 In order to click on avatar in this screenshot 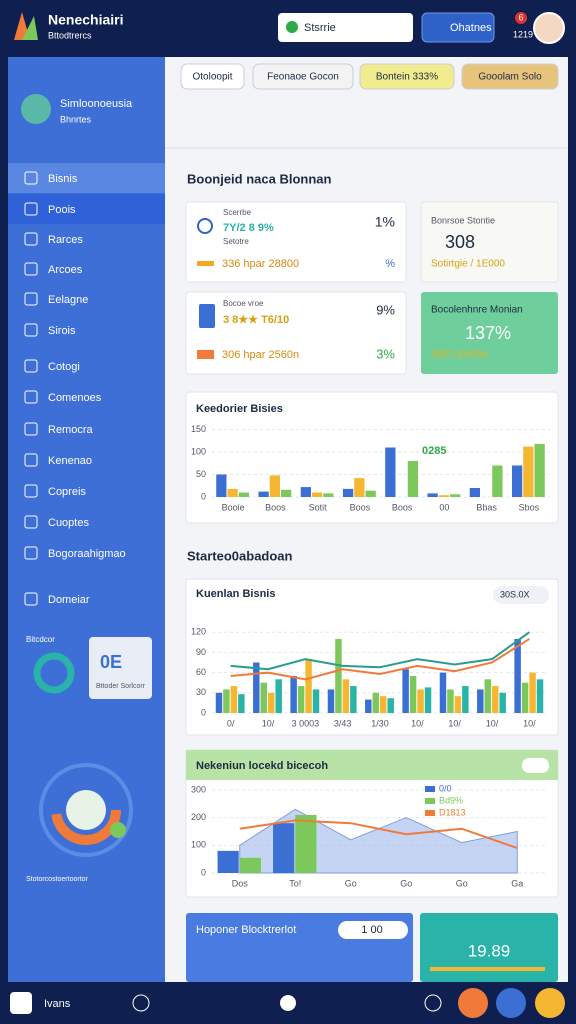, I will do `click(549, 28)`.